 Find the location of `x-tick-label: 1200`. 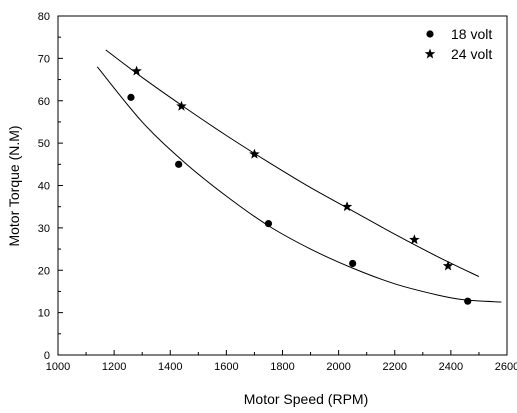

x-tick-label: 1200 is located at coordinates (114, 367).